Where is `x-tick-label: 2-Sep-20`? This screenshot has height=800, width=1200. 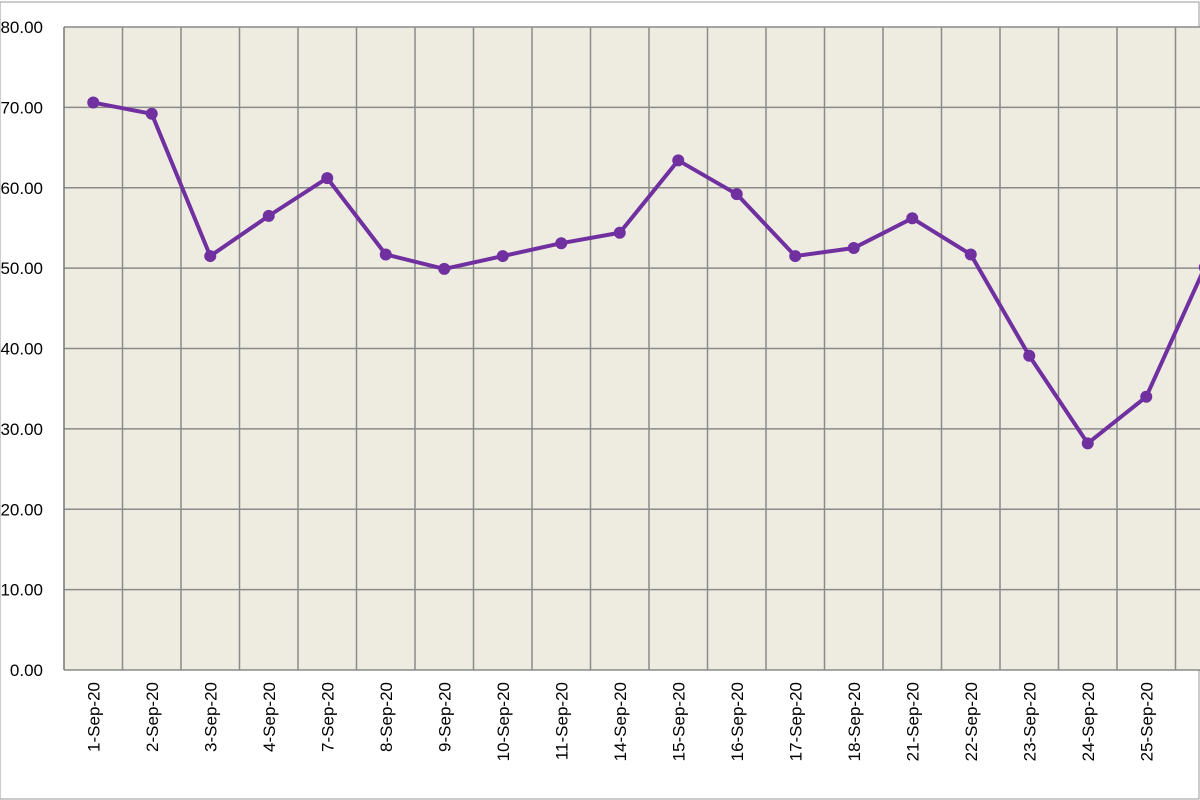 x-tick-label: 2-Sep-20 is located at coordinates (152, 717).